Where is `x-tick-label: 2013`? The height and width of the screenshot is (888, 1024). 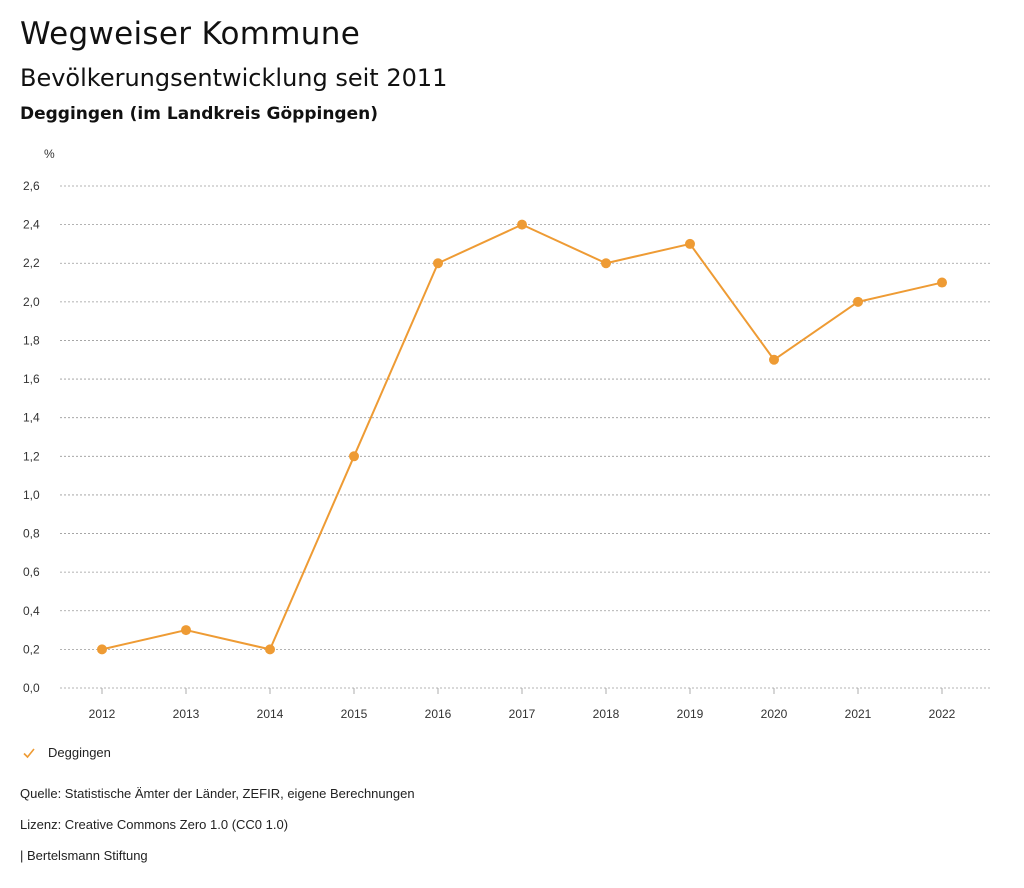
x-tick-label: 2013 is located at coordinates (186, 714).